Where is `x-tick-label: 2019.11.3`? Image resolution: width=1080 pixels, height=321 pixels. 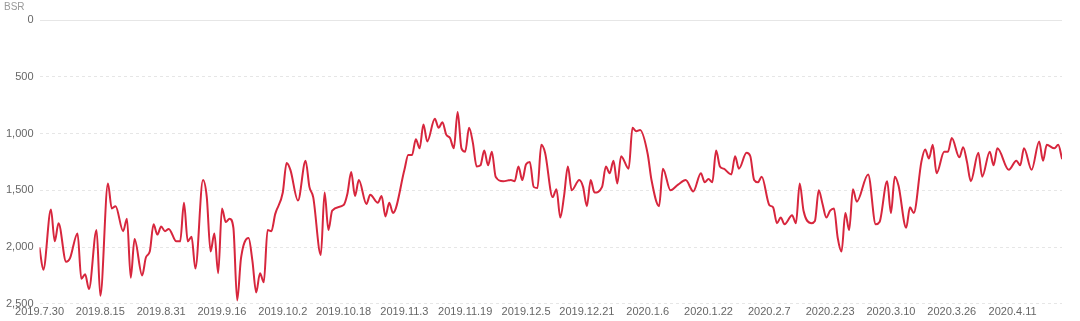 x-tick-label: 2019.11.3 is located at coordinates (404, 311).